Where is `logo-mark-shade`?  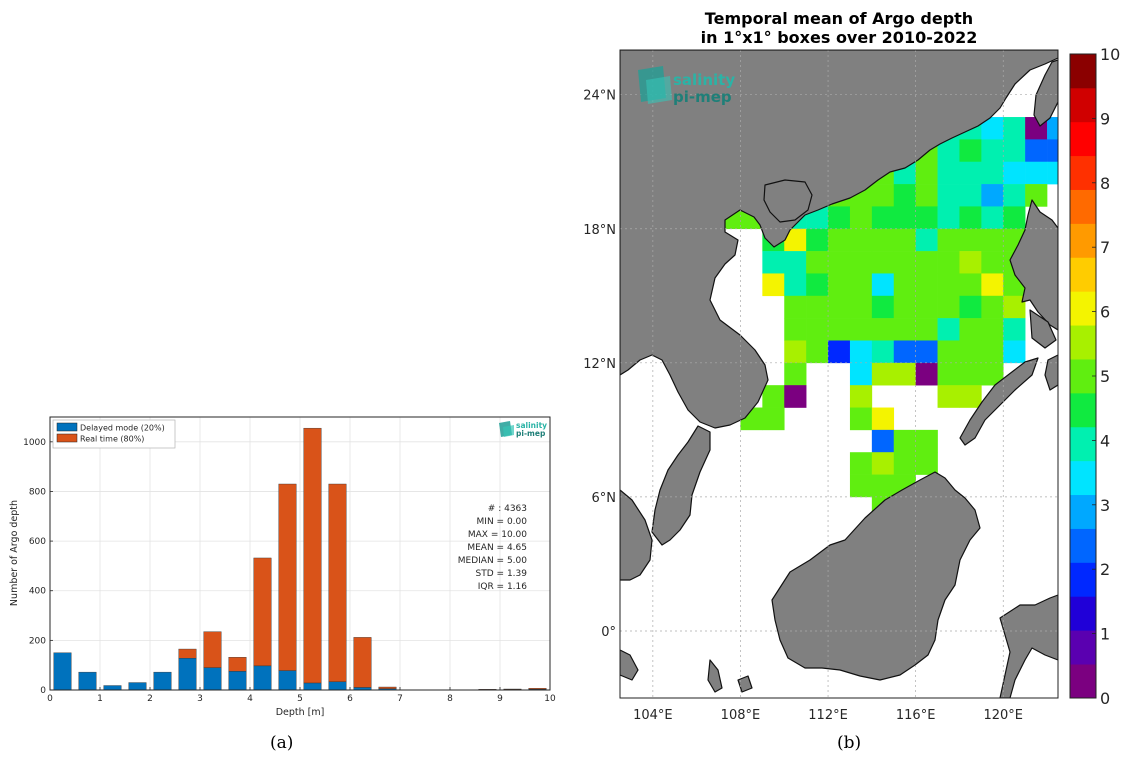 logo-mark-shade is located at coordinates (508, 431).